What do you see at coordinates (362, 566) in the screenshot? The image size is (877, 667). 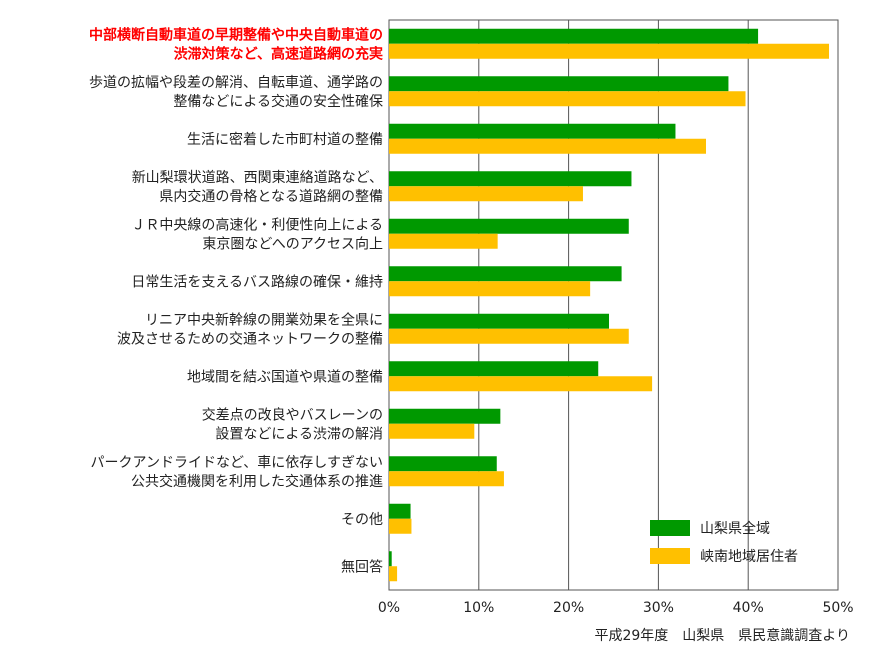 I see `category-label: 無回答` at bounding box center [362, 566].